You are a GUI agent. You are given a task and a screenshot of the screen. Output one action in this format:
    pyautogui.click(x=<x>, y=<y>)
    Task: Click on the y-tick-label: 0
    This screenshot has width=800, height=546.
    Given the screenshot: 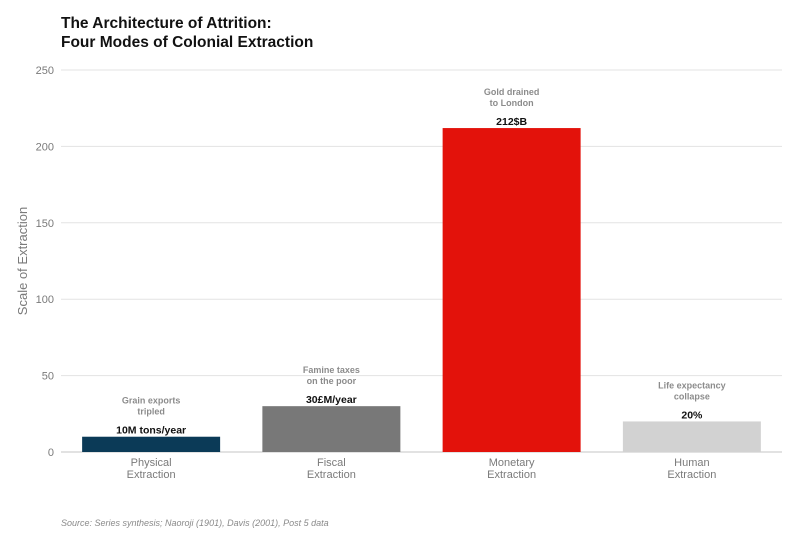 What is the action you would take?
    pyautogui.click(x=51, y=453)
    